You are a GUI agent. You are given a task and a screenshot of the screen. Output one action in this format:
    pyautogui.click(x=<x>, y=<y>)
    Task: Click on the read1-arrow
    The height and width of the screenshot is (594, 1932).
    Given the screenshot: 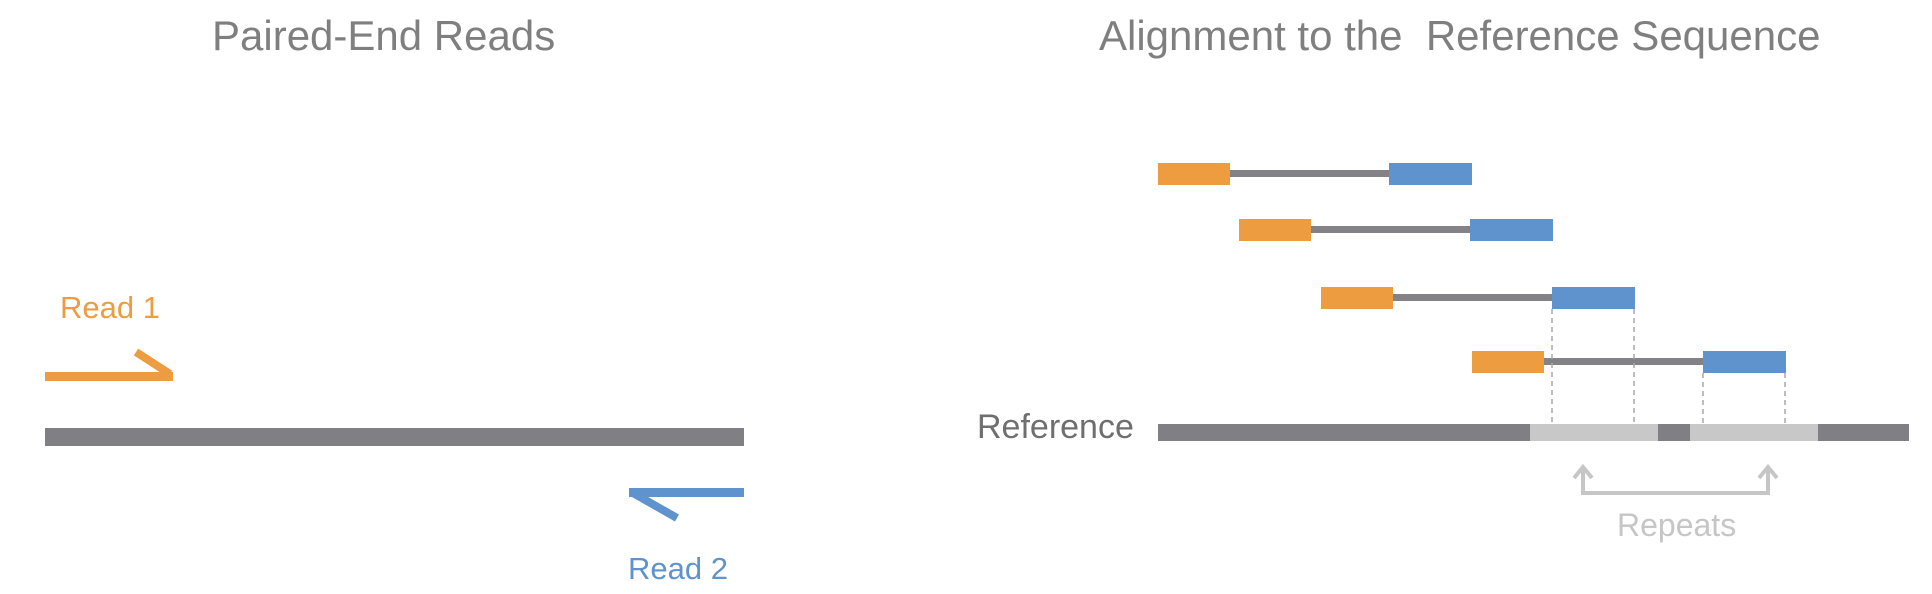 What is the action you would take?
    pyautogui.click(x=109, y=364)
    